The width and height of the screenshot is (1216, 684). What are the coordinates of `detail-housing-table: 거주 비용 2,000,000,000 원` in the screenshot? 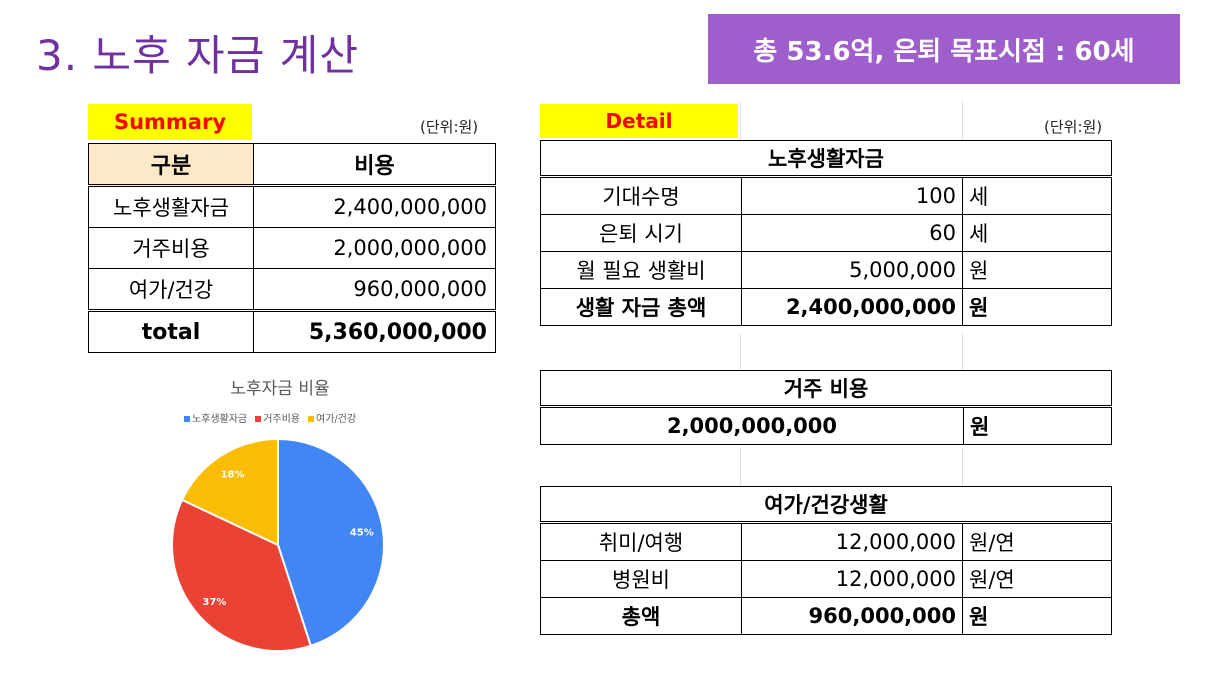 It's located at (826, 407).